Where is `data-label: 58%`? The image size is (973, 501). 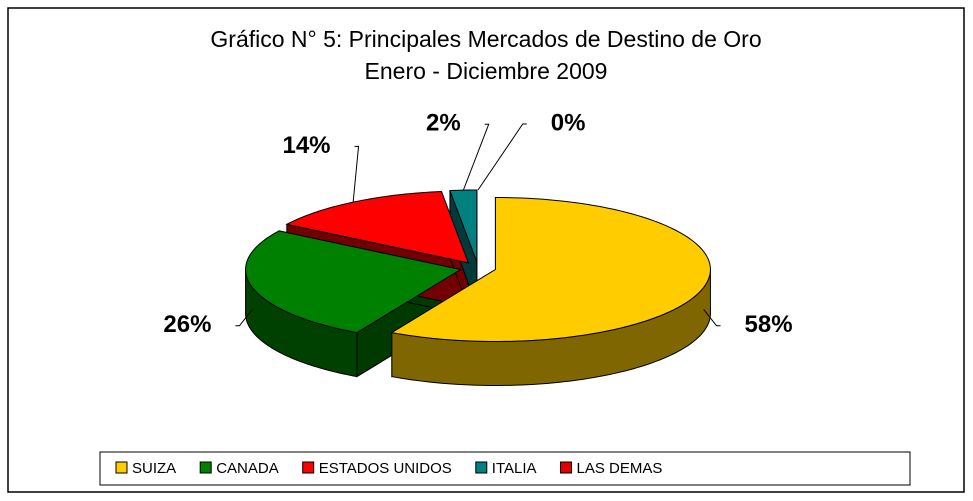 data-label: 58% is located at coordinates (769, 324).